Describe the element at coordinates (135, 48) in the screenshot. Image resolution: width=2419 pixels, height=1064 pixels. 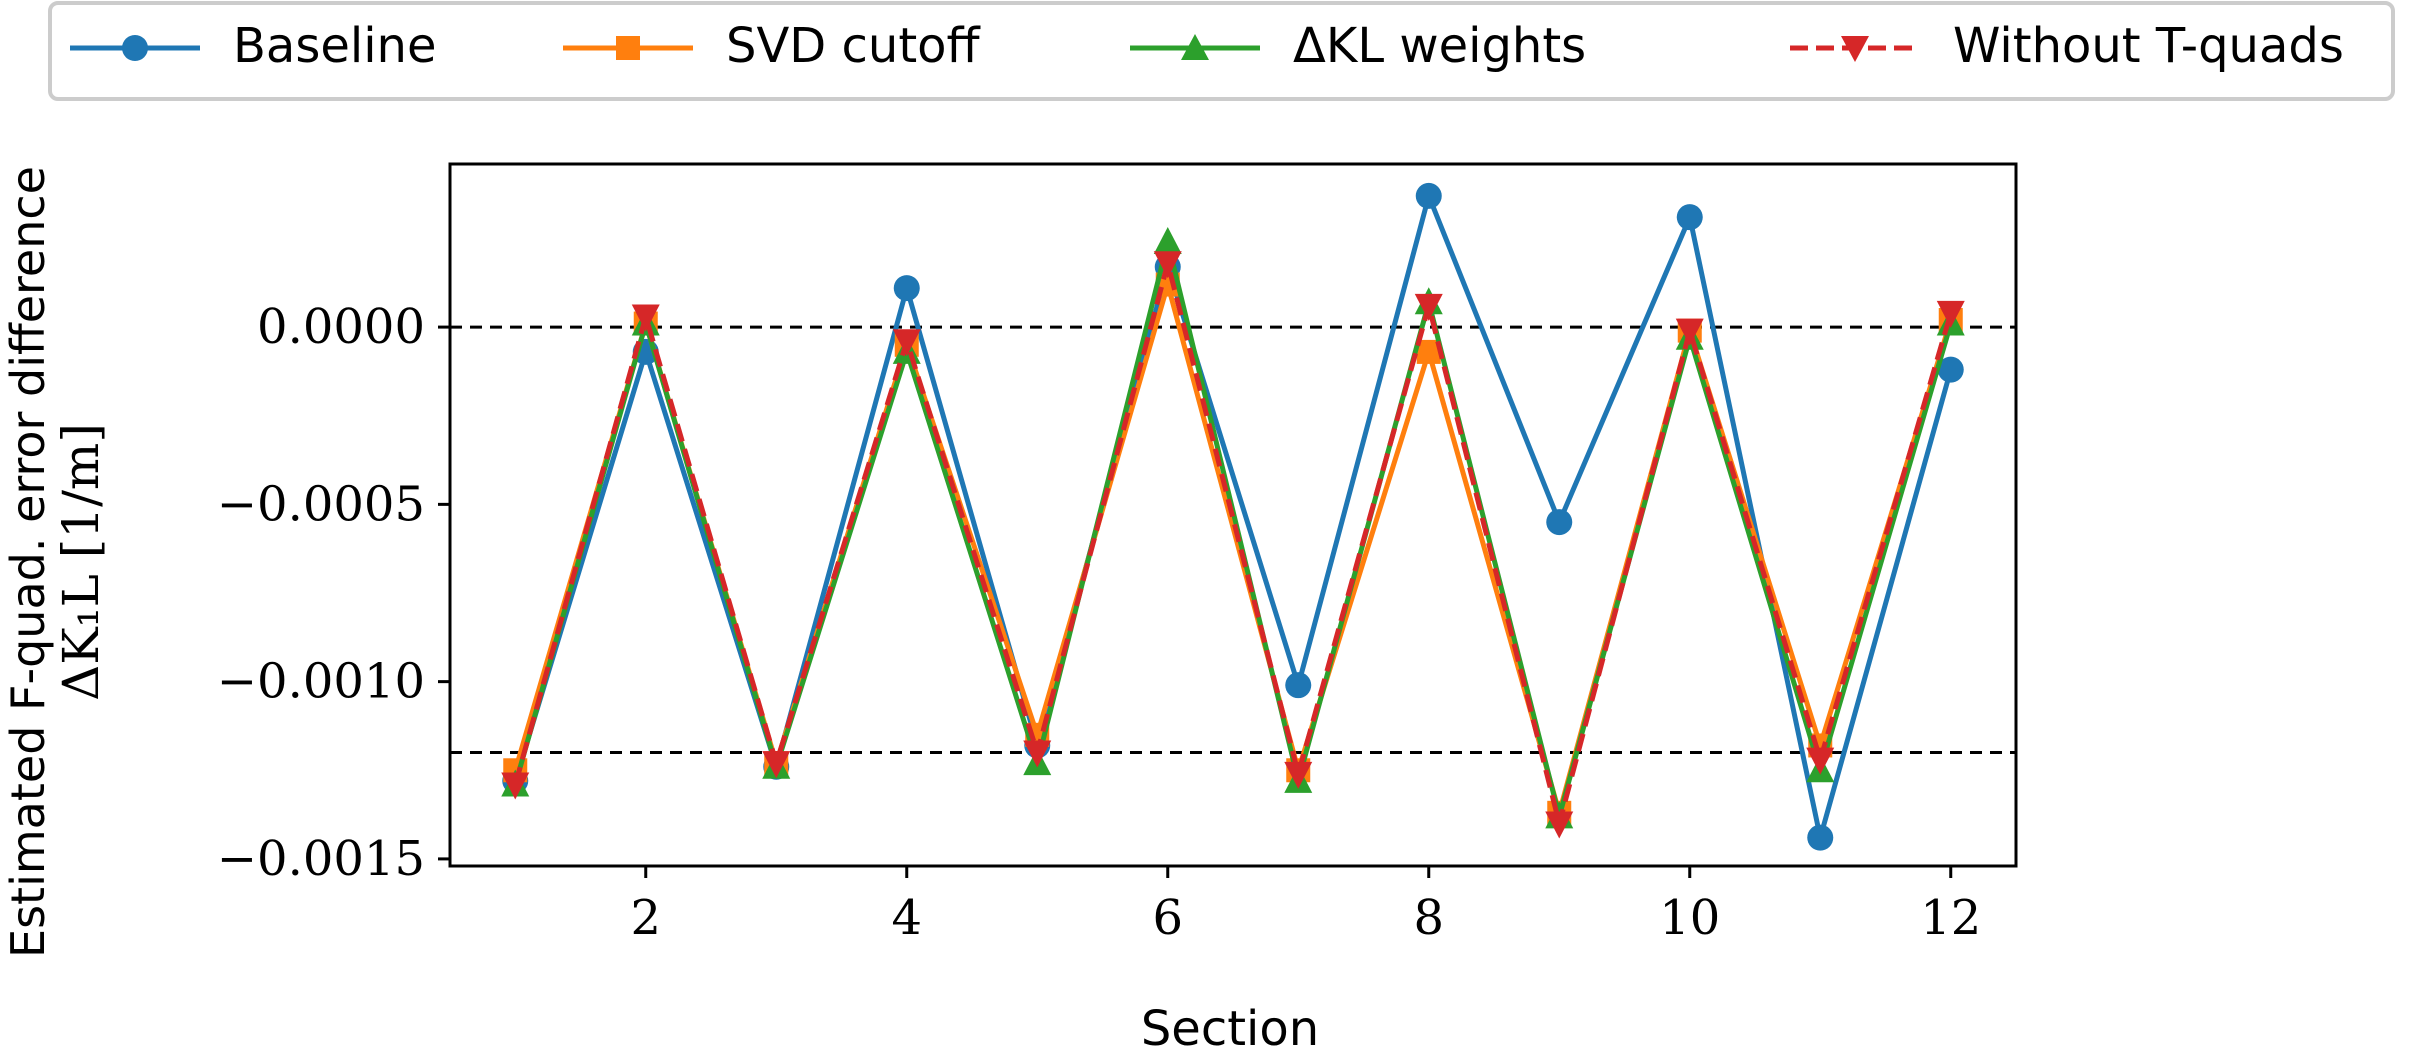
I see `legend-marker-baseline` at that location.